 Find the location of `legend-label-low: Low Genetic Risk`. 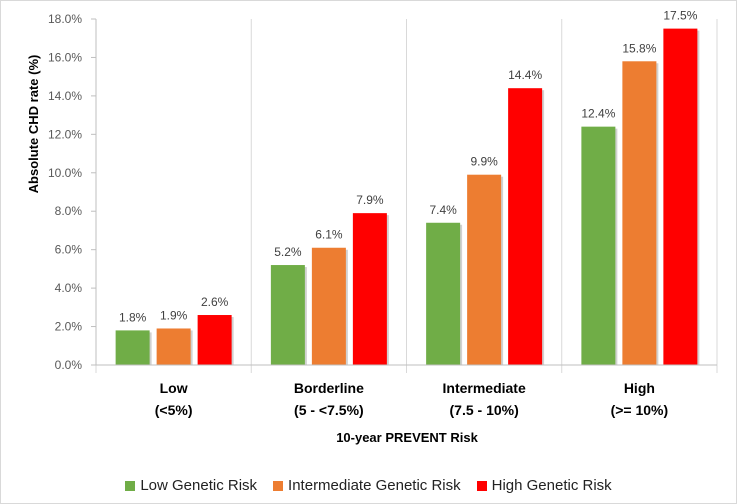

legend-label-low: Low Genetic Risk is located at coordinates (199, 485).